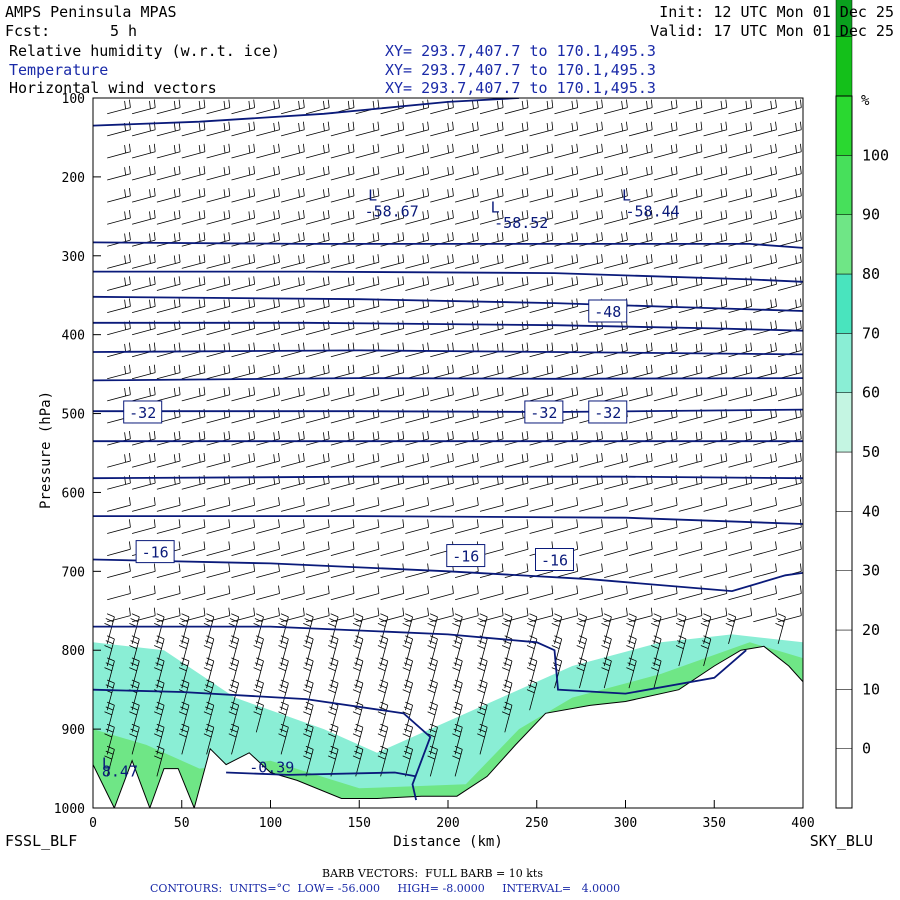  I want to click on field-name-temperature: Temperature, so click(59, 70).